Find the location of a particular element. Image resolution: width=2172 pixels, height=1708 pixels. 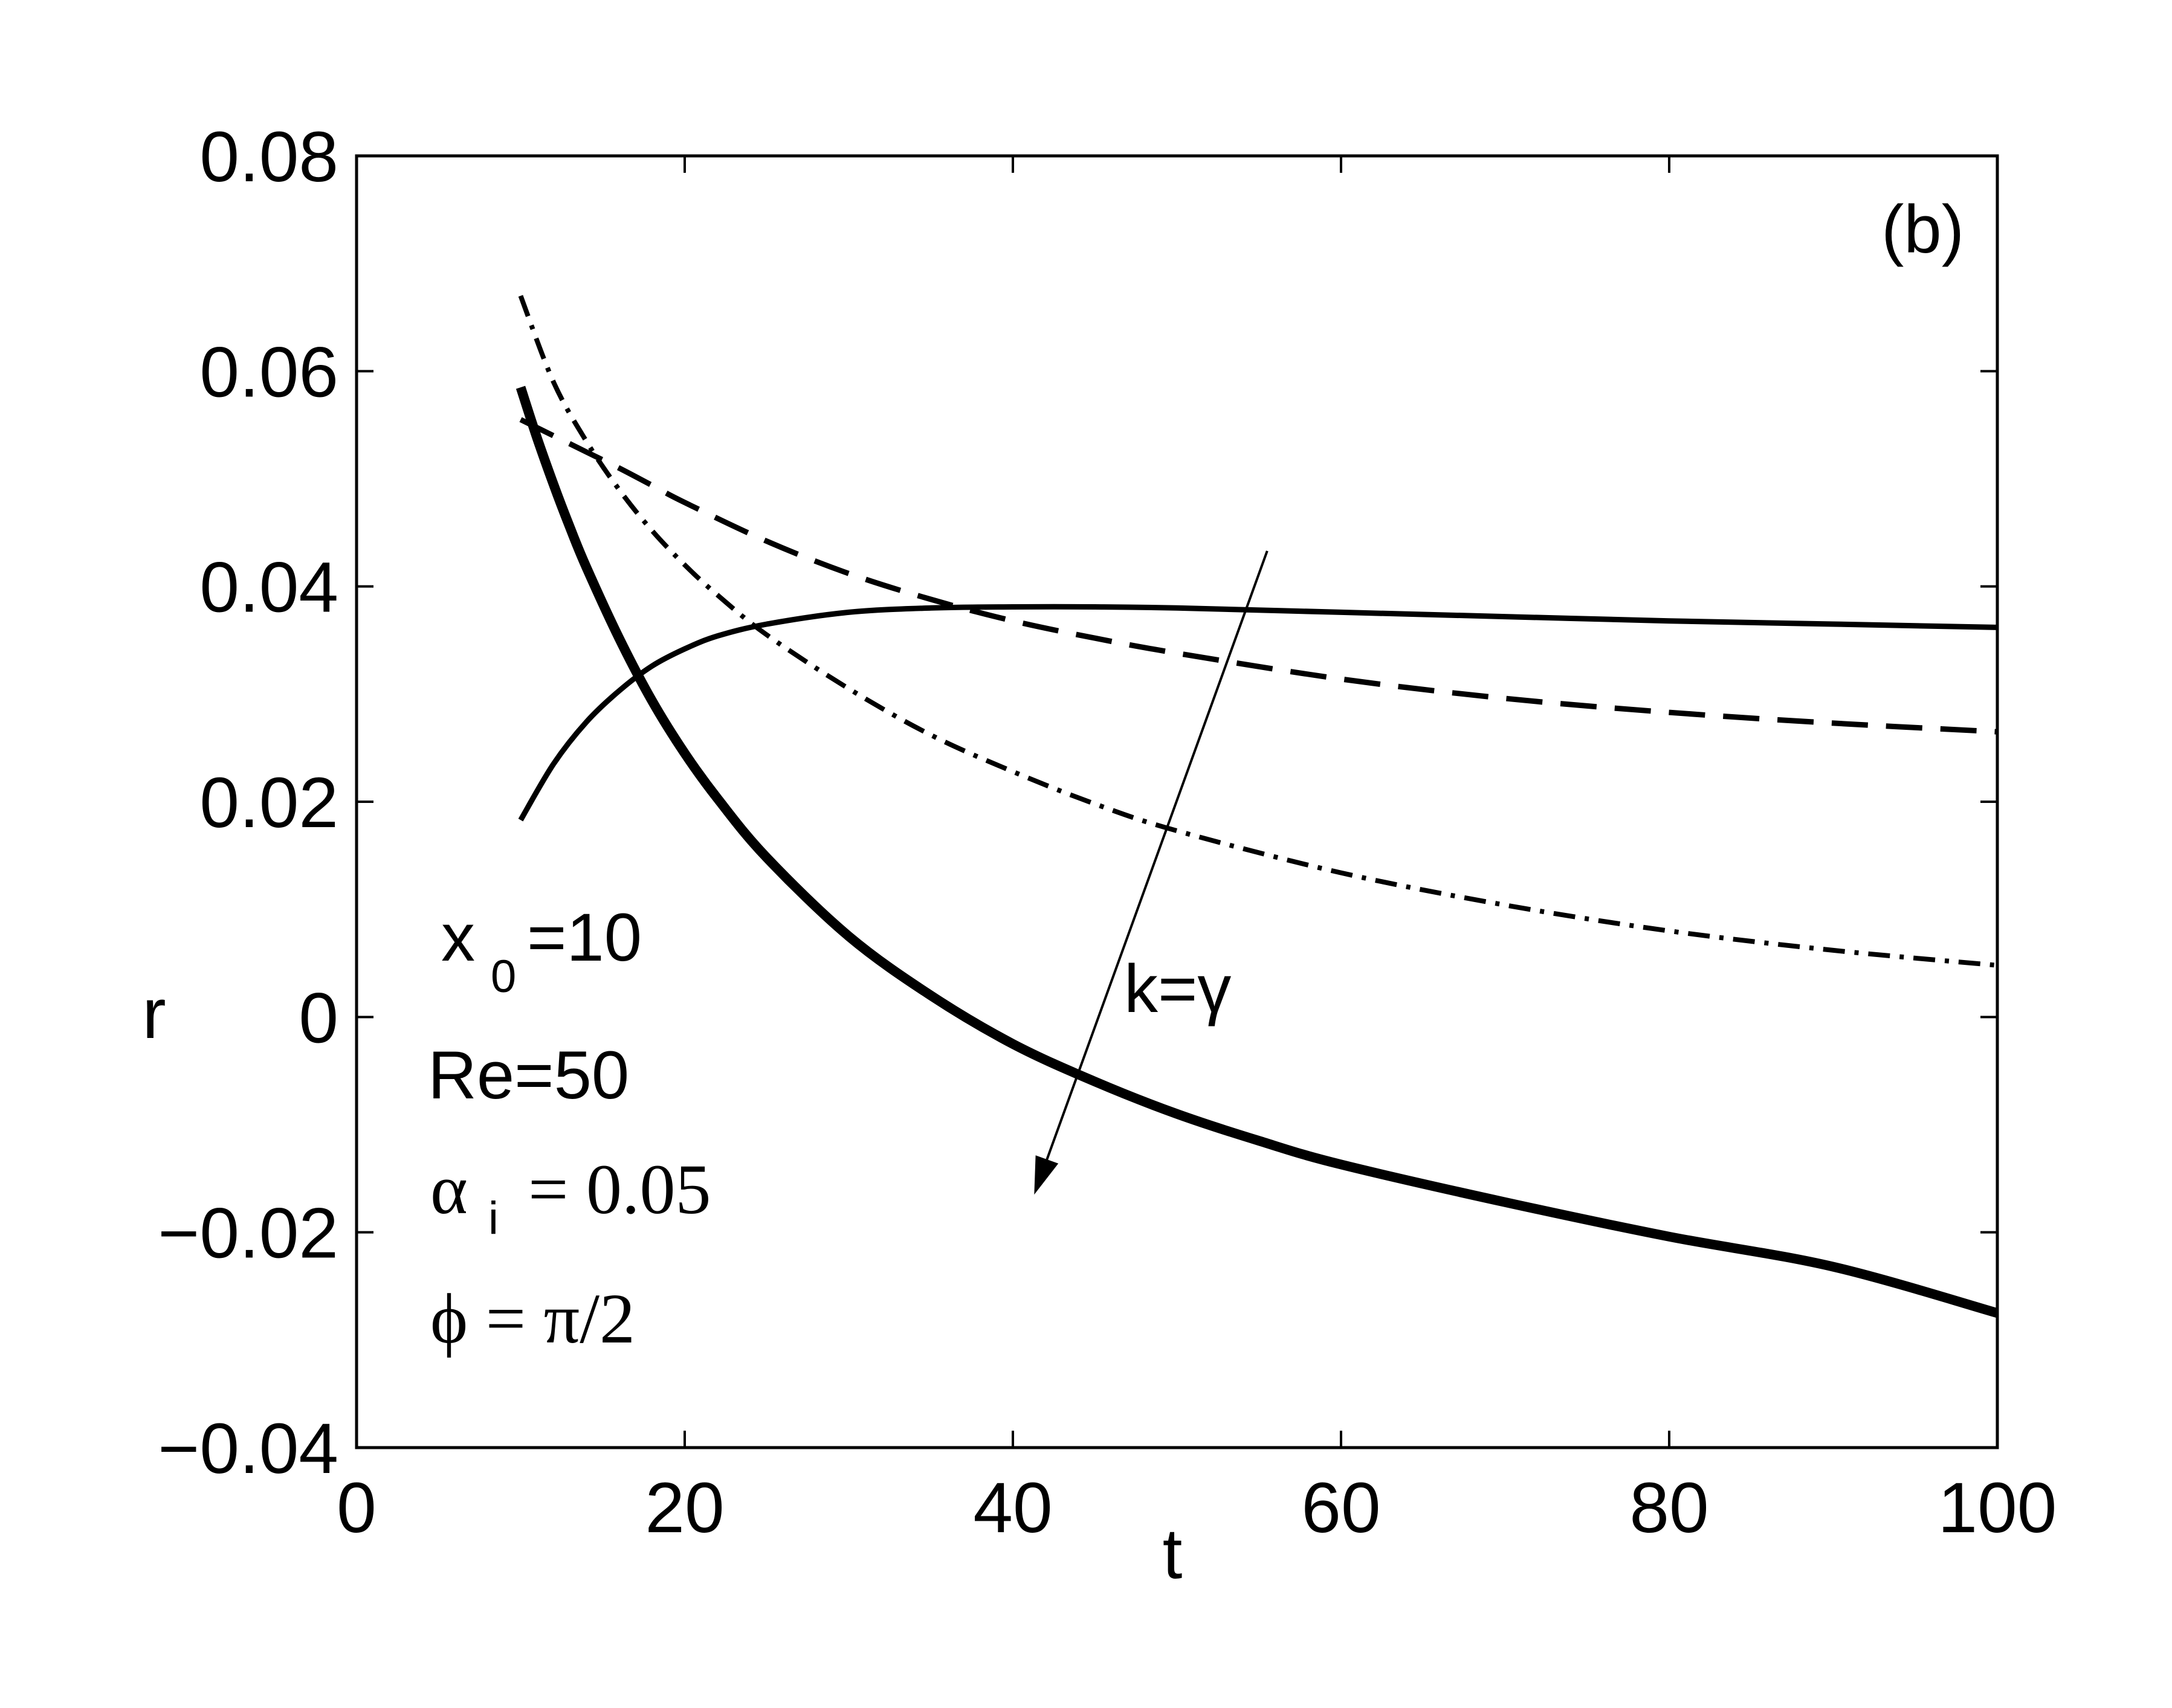

x-tick-label: 60 is located at coordinates (1340, 1508).